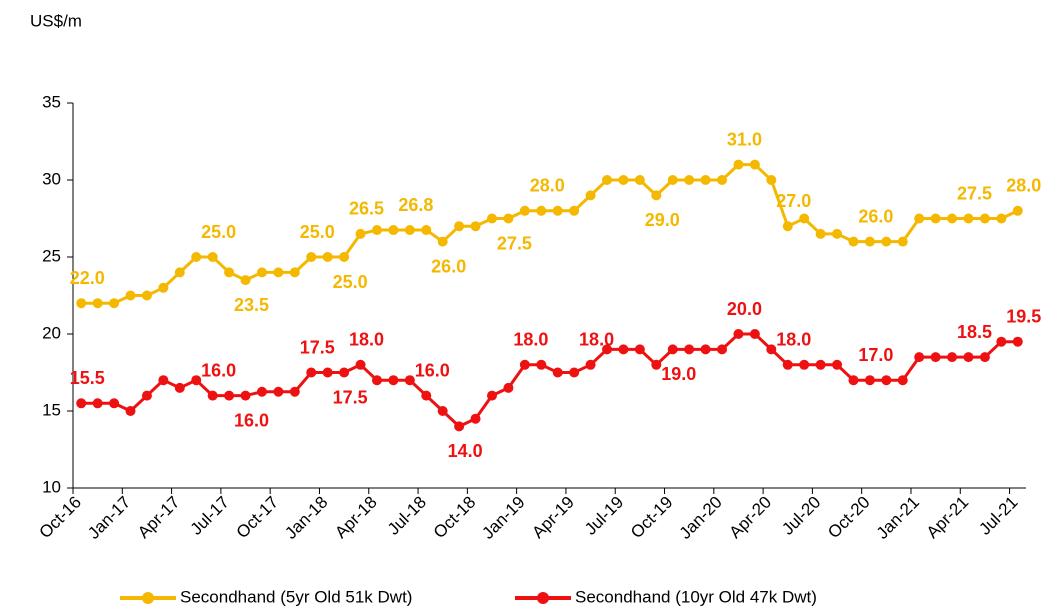 The width and height of the screenshot is (1056, 612). Describe the element at coordinates (51, 409) in the screenshot. I see `y-tick-label: 15` at that location.